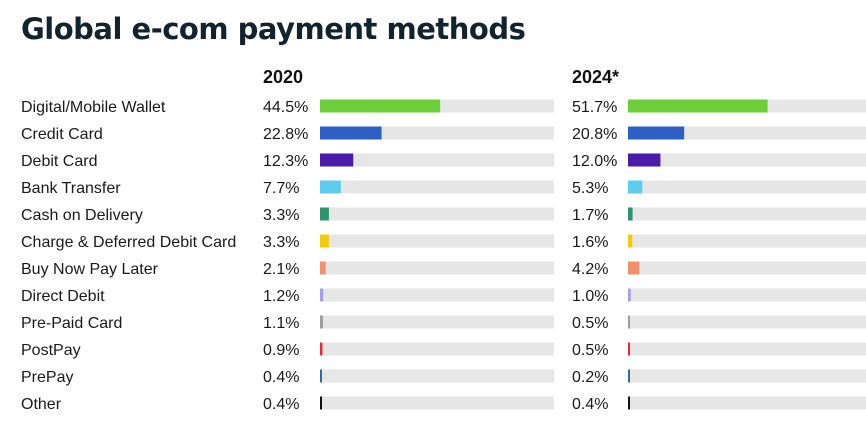  What do you see at coordinates (590, 350) in the screenshot?
I see `value-label-2024-postpay: 0.5%` at bounding box center [590, 350].